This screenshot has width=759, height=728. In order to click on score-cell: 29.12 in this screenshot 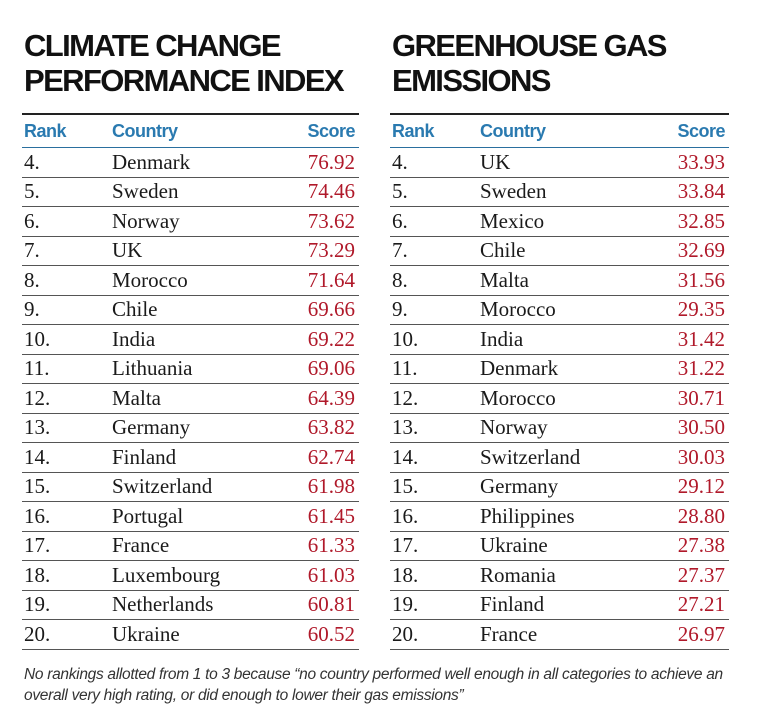, I will do `click(701, 486)`.